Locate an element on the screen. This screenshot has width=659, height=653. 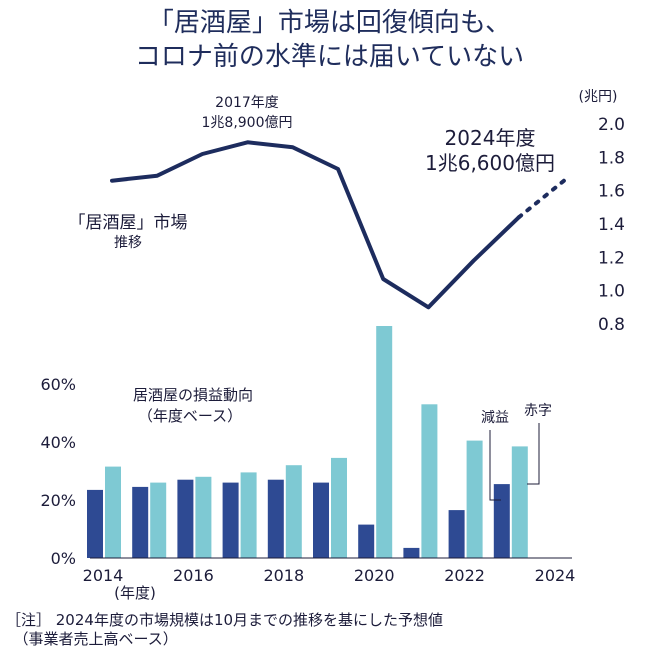
bar-y-tick-label: 0% is located at coordinates (63, 558).